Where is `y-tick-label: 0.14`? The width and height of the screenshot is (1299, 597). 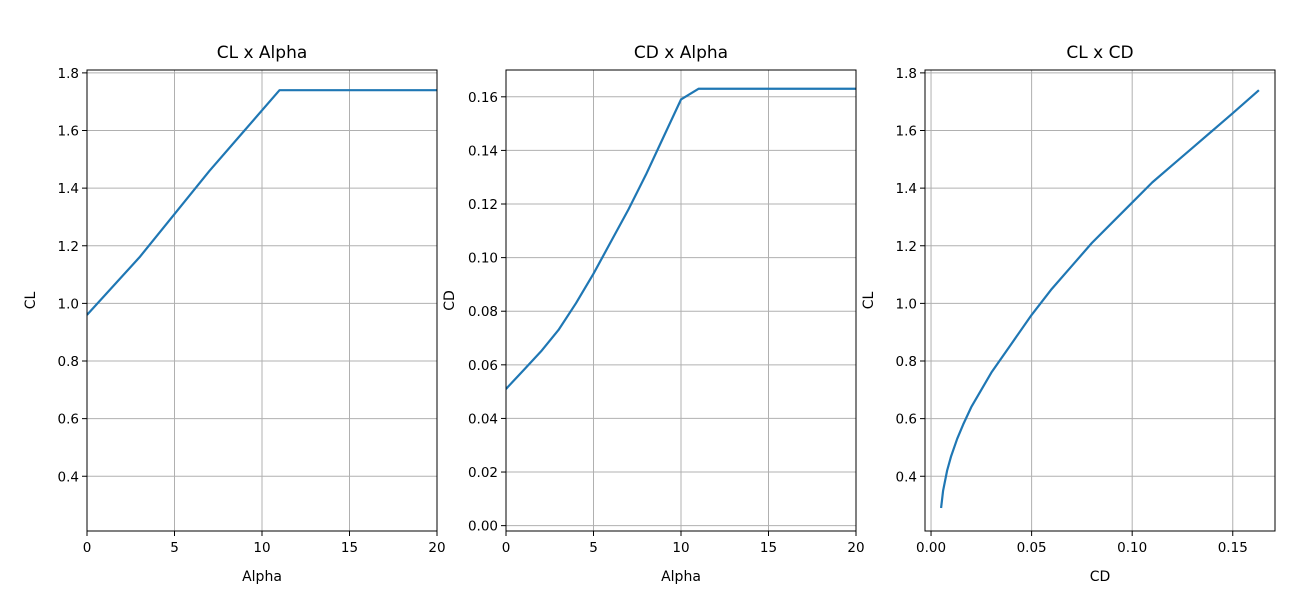
y-tick-label: 0.14 is located at coordinates (483, 151).